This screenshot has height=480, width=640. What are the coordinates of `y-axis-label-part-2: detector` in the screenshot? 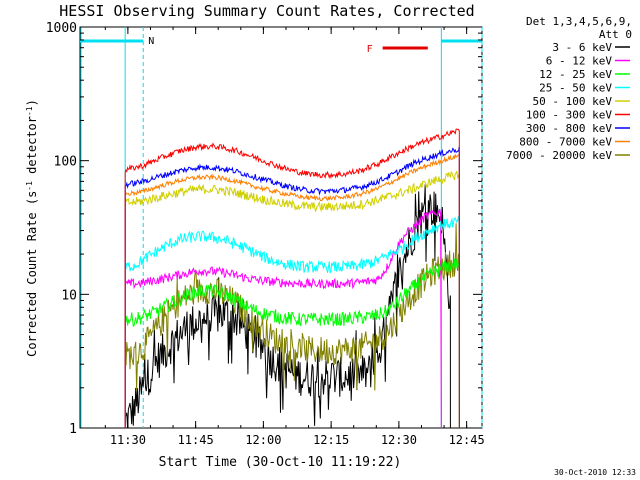 It's located at (32, 148).